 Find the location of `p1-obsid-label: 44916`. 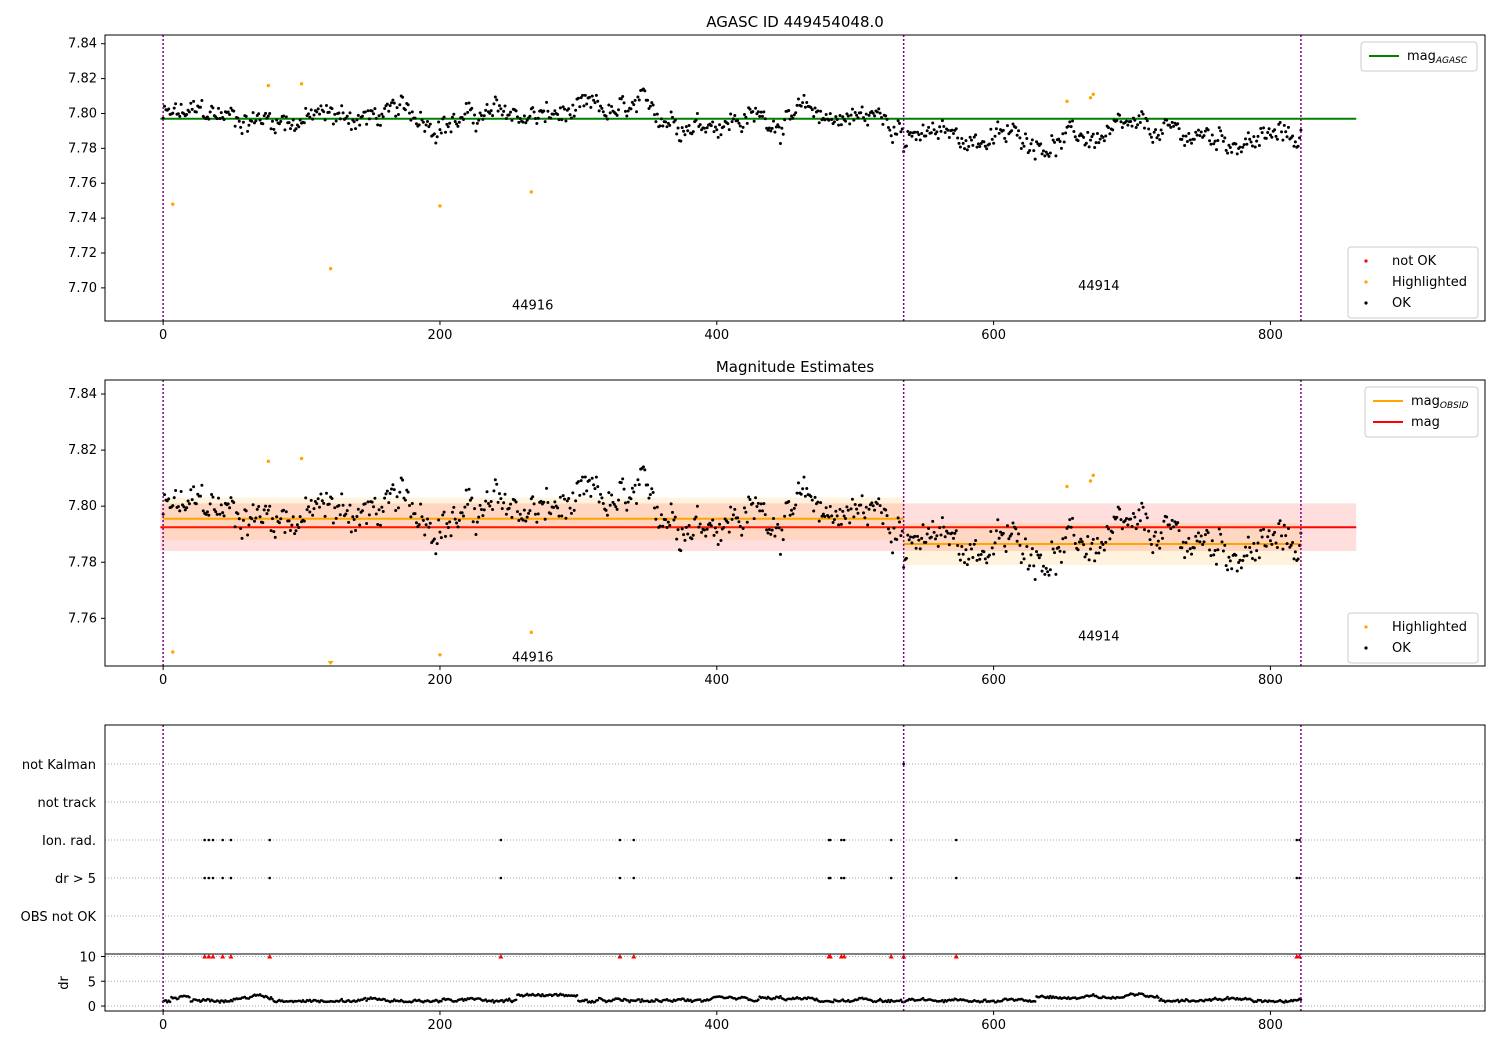

p1-obsid-label: 44916 is located at coordinates (532, 305).